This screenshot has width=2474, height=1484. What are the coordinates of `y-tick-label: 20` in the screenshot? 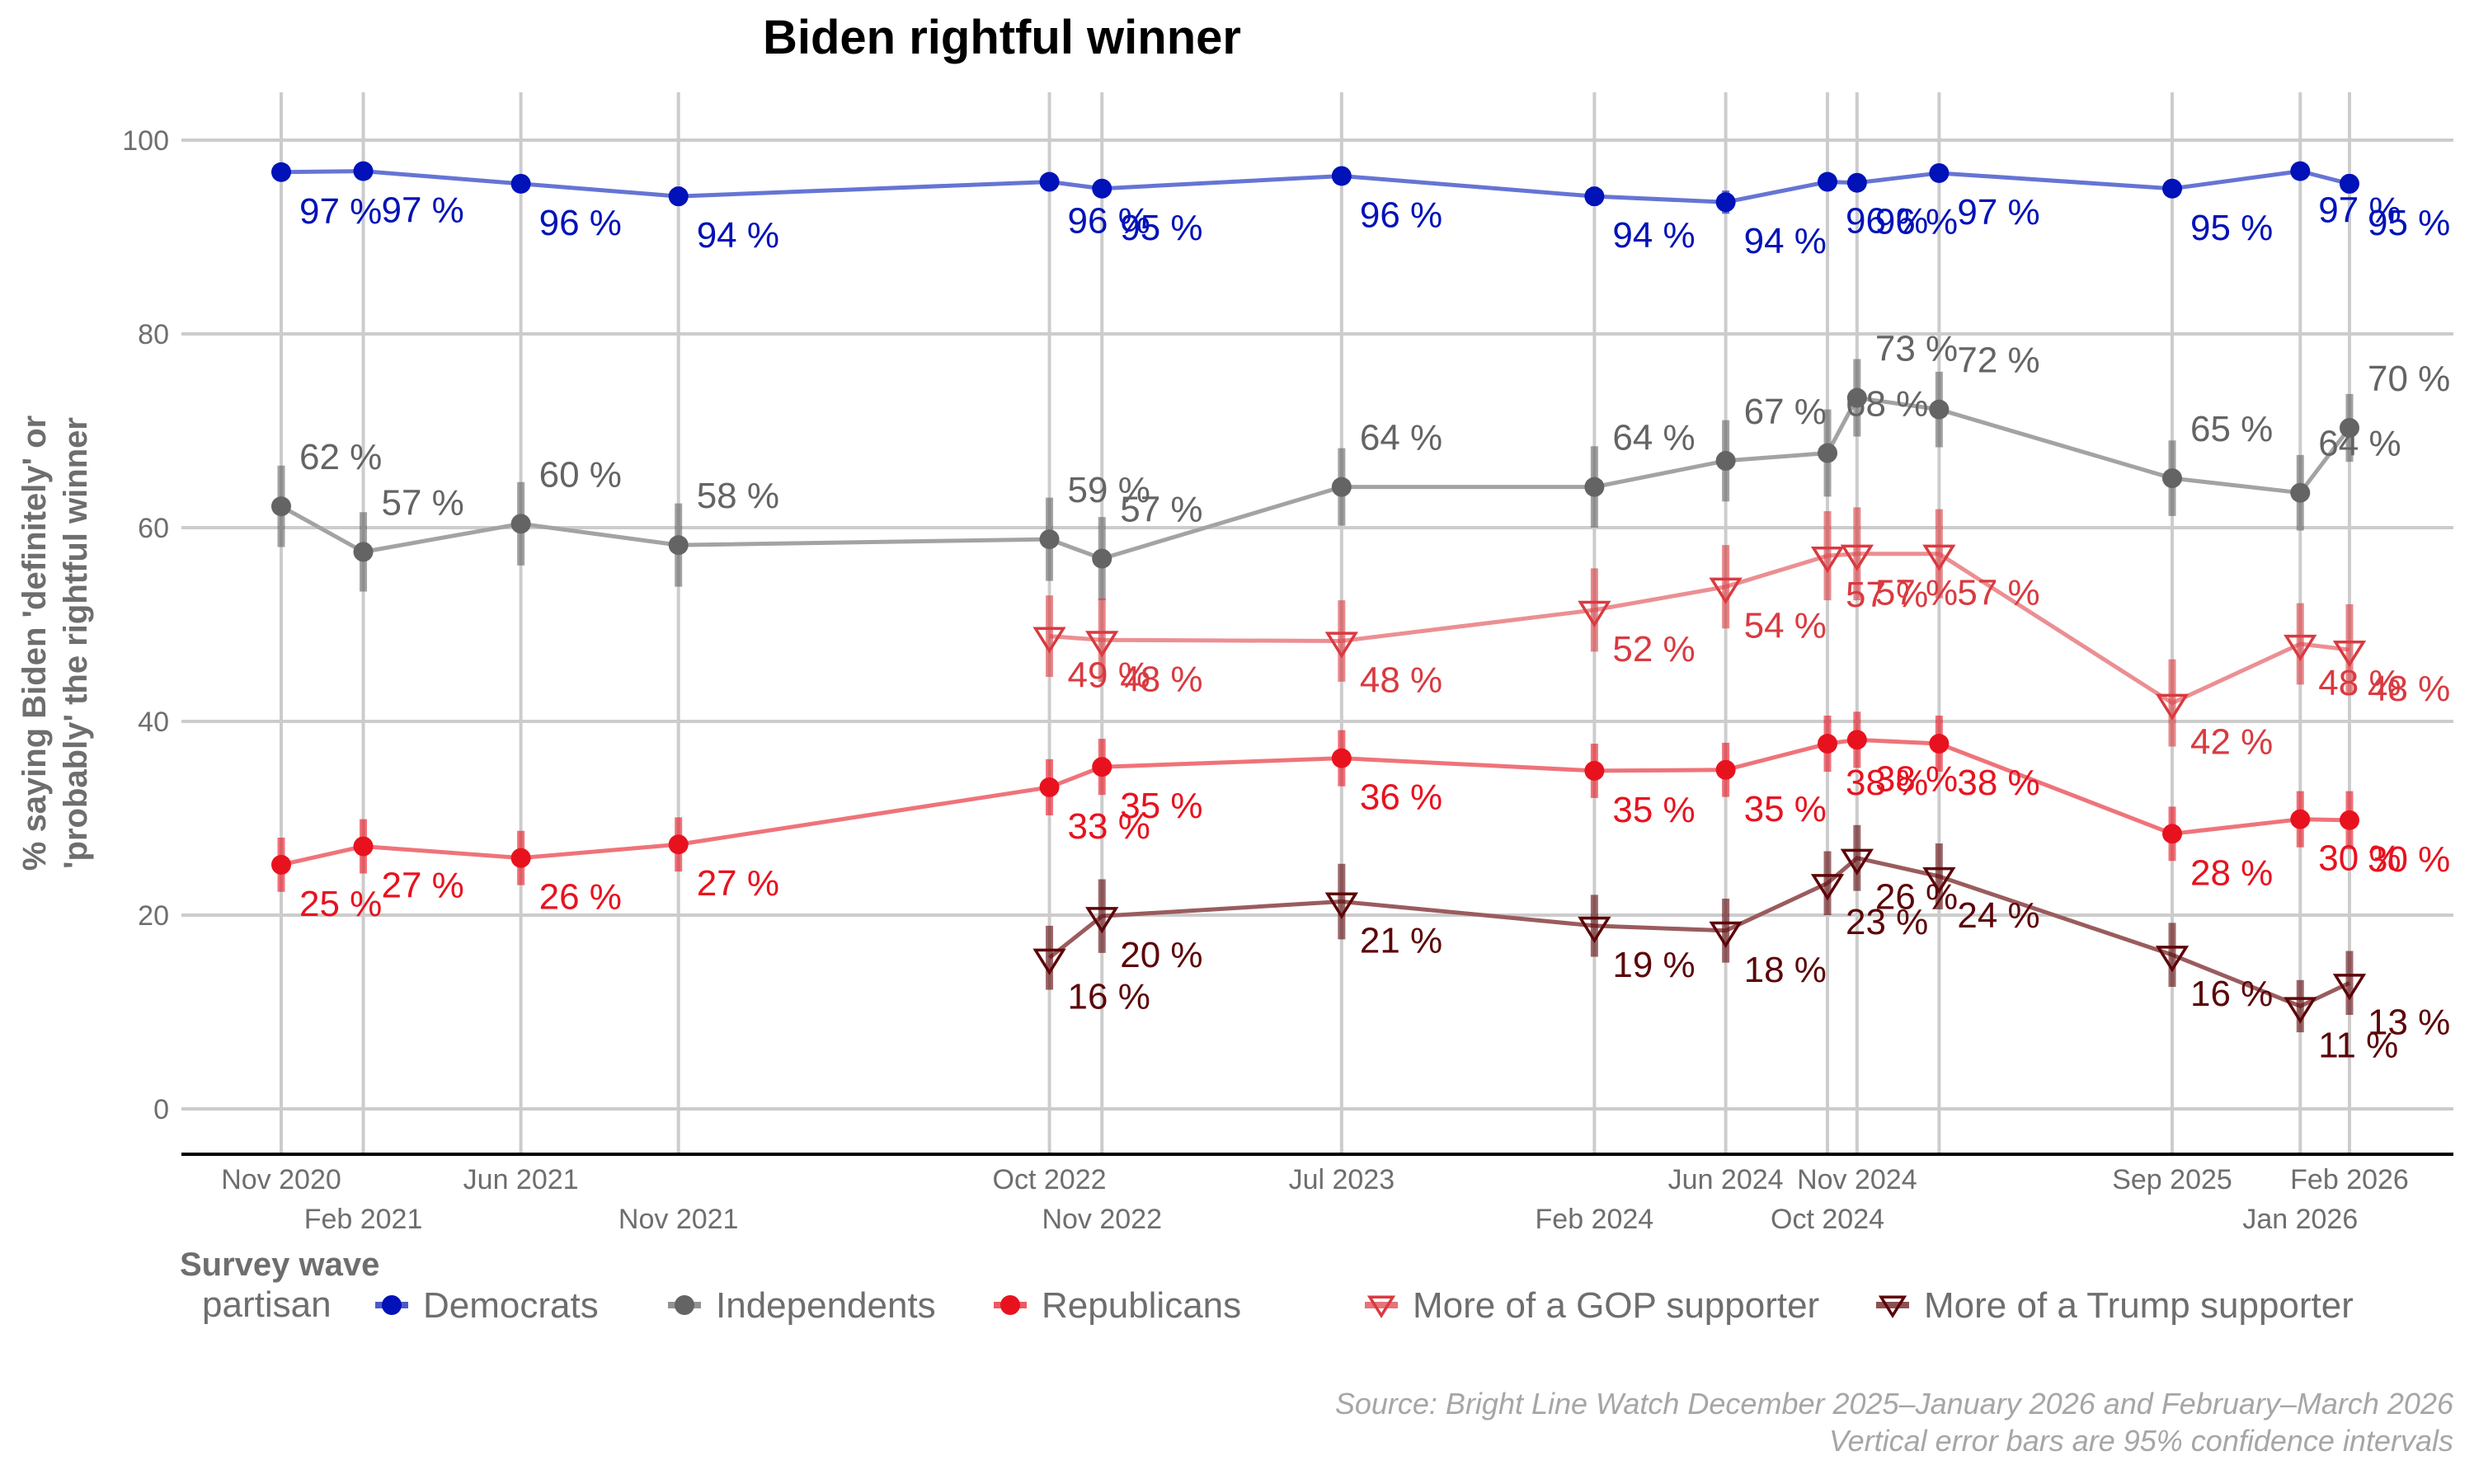 It's located at (153, 916).